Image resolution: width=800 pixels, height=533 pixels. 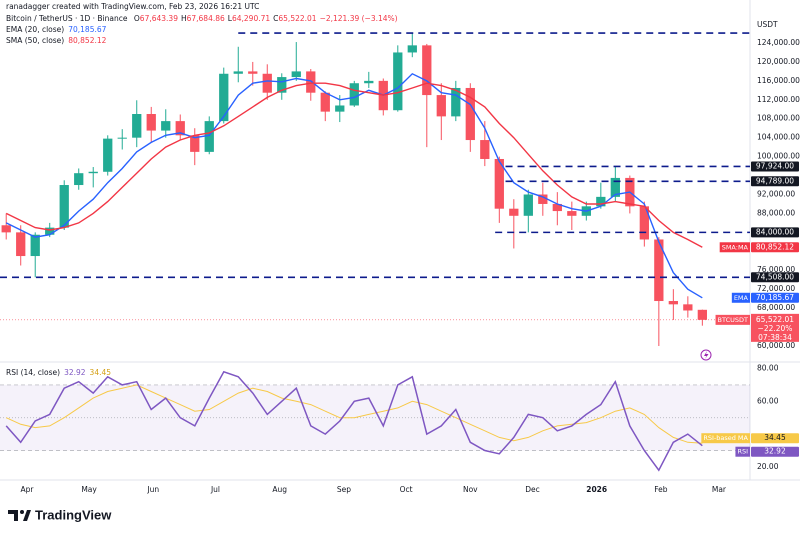 I want to click on sma-name: SMA (50, close), so click(x=35, y=40).